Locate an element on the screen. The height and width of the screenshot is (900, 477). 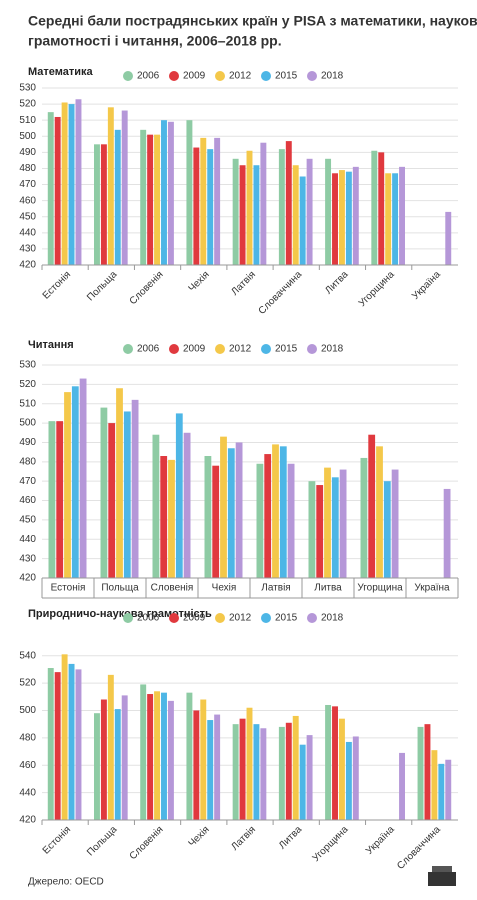
y-tick-label: 500 is located at coordinates (27, 423).